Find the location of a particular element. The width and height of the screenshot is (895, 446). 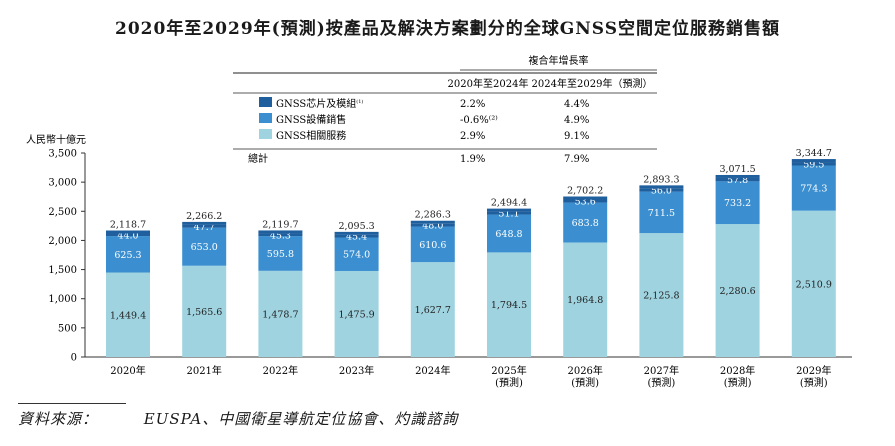

bar-value-label: 2,125.8 is located at coordinates (661, 296).